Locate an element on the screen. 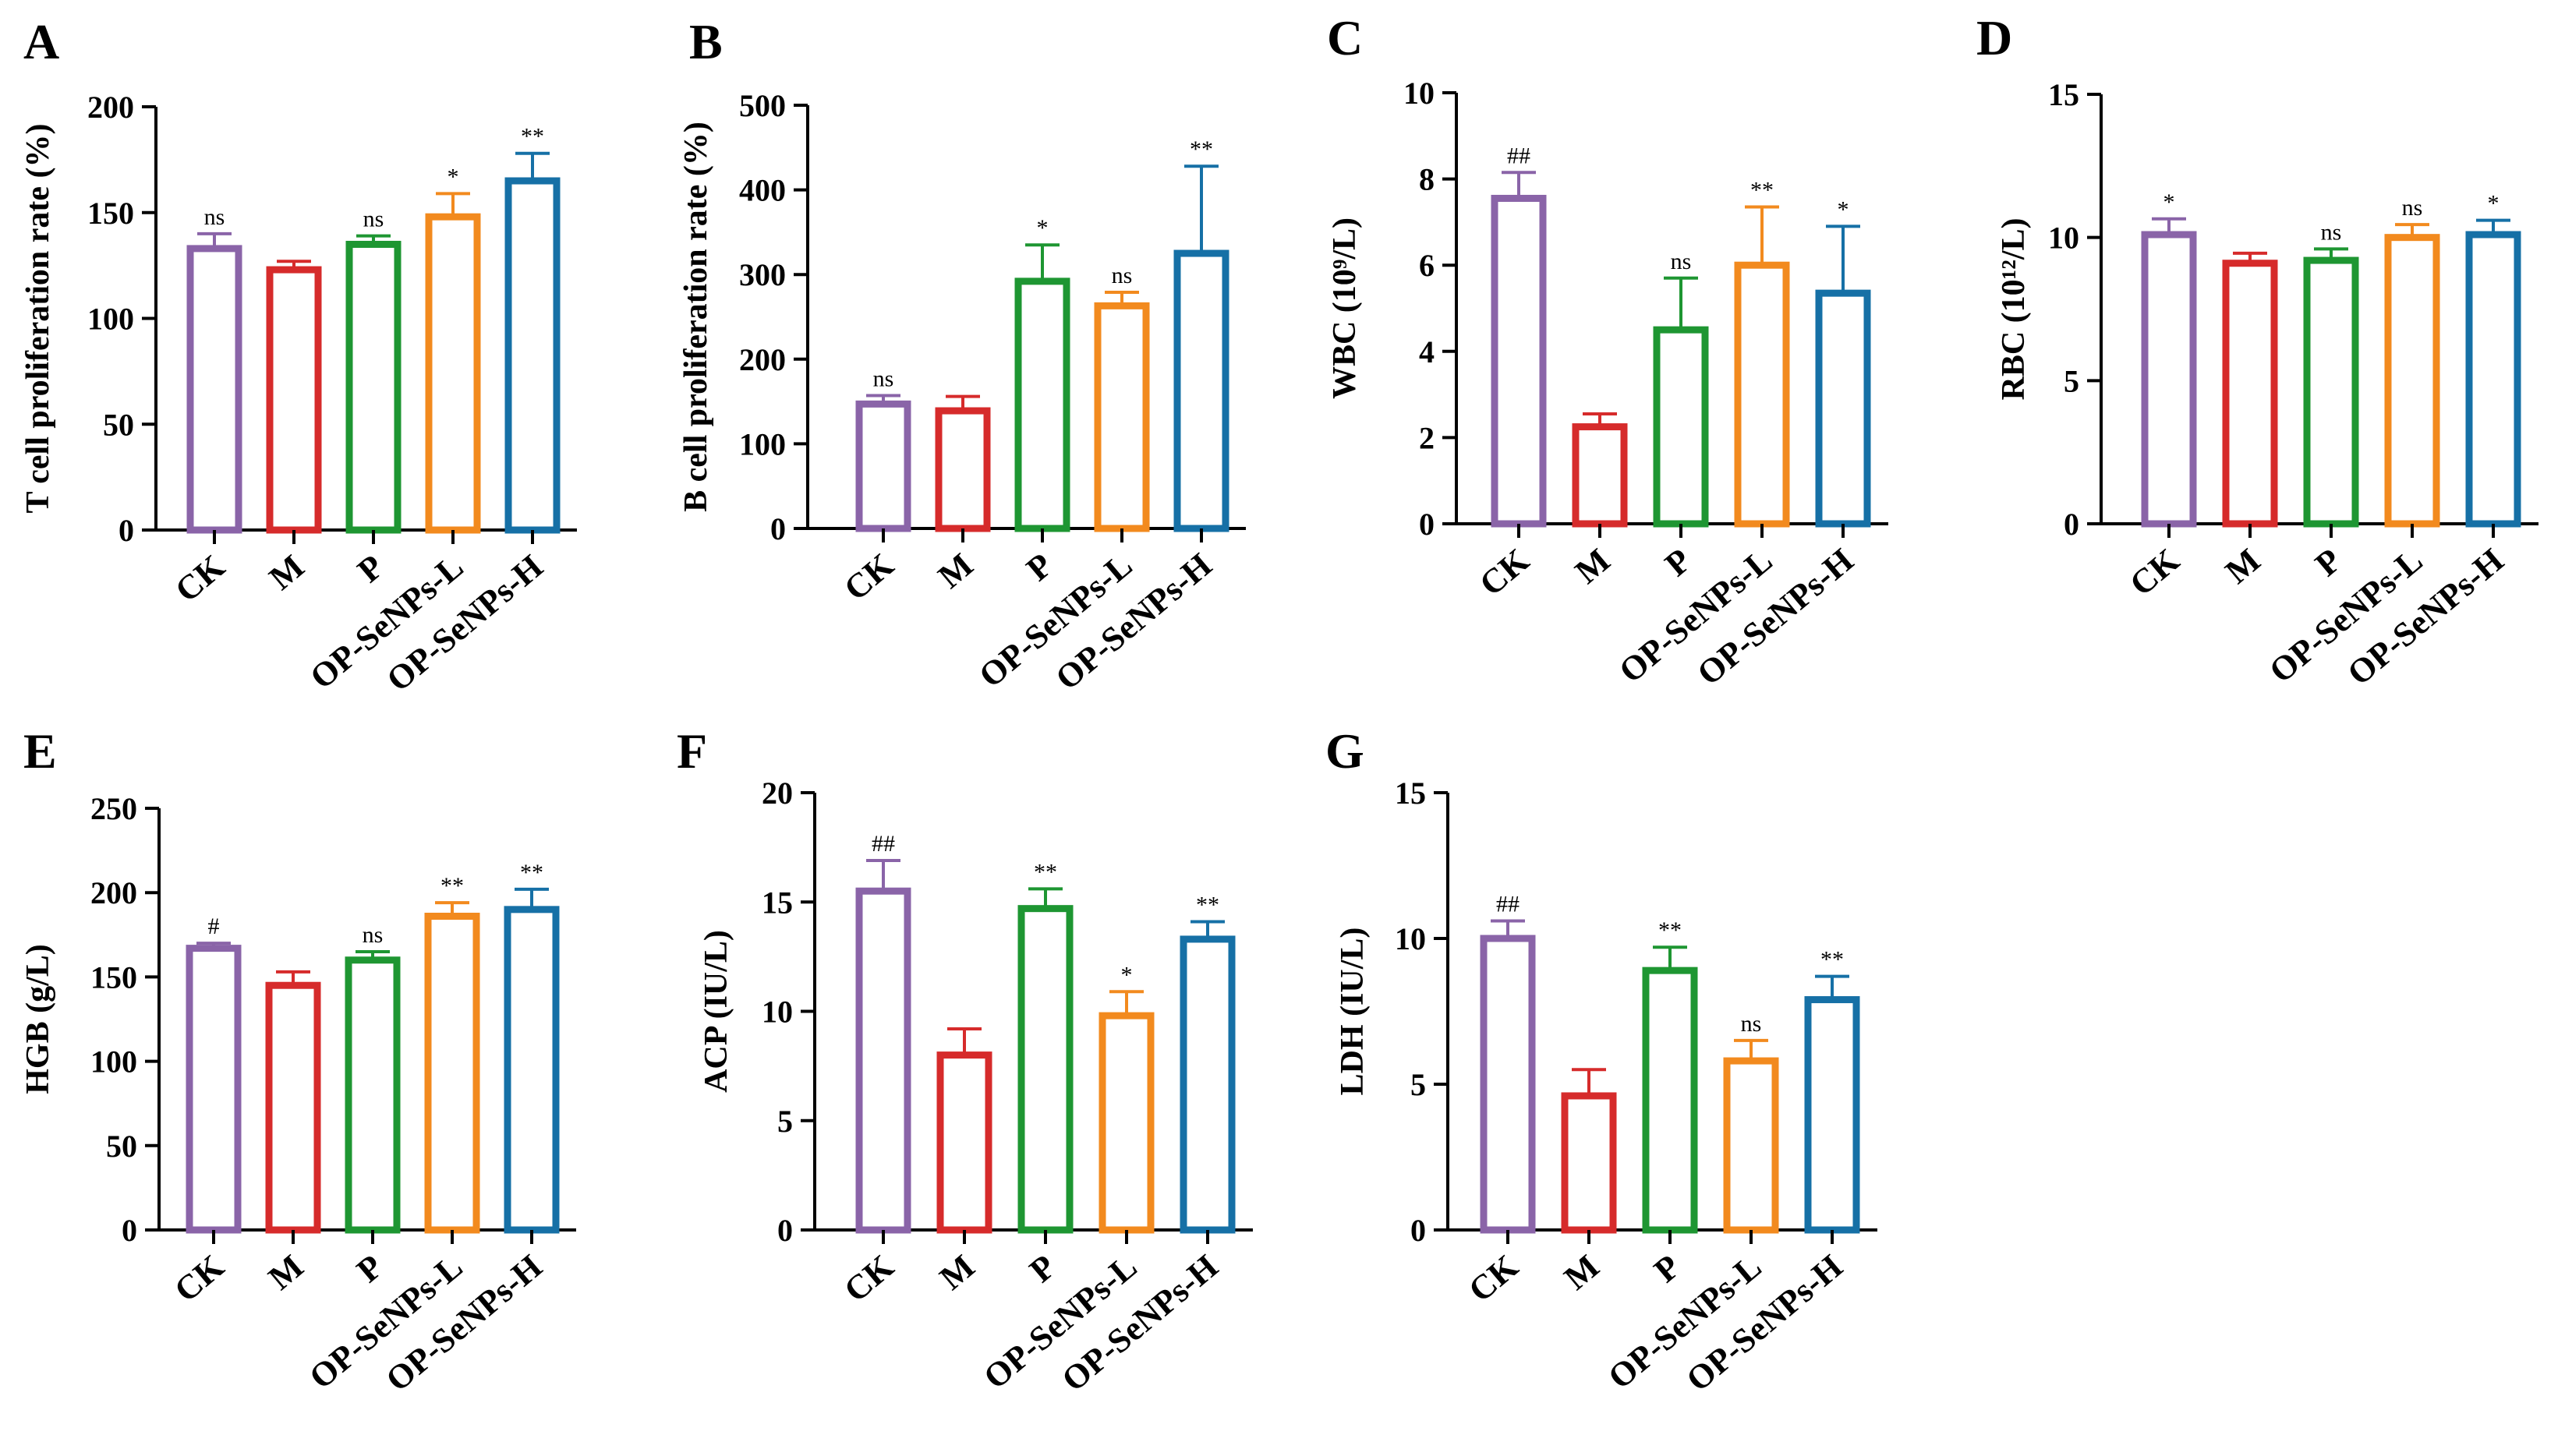 This screenshot has height=1456, width=2565. y-tick-label: 6 is located at coordinates (1427, 265).